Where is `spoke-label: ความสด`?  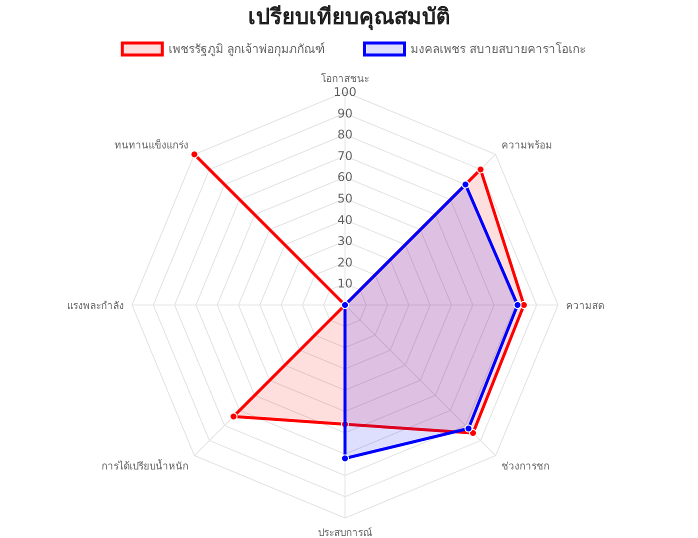
spoke-label: ความสด is located at coordinates (585, 306).